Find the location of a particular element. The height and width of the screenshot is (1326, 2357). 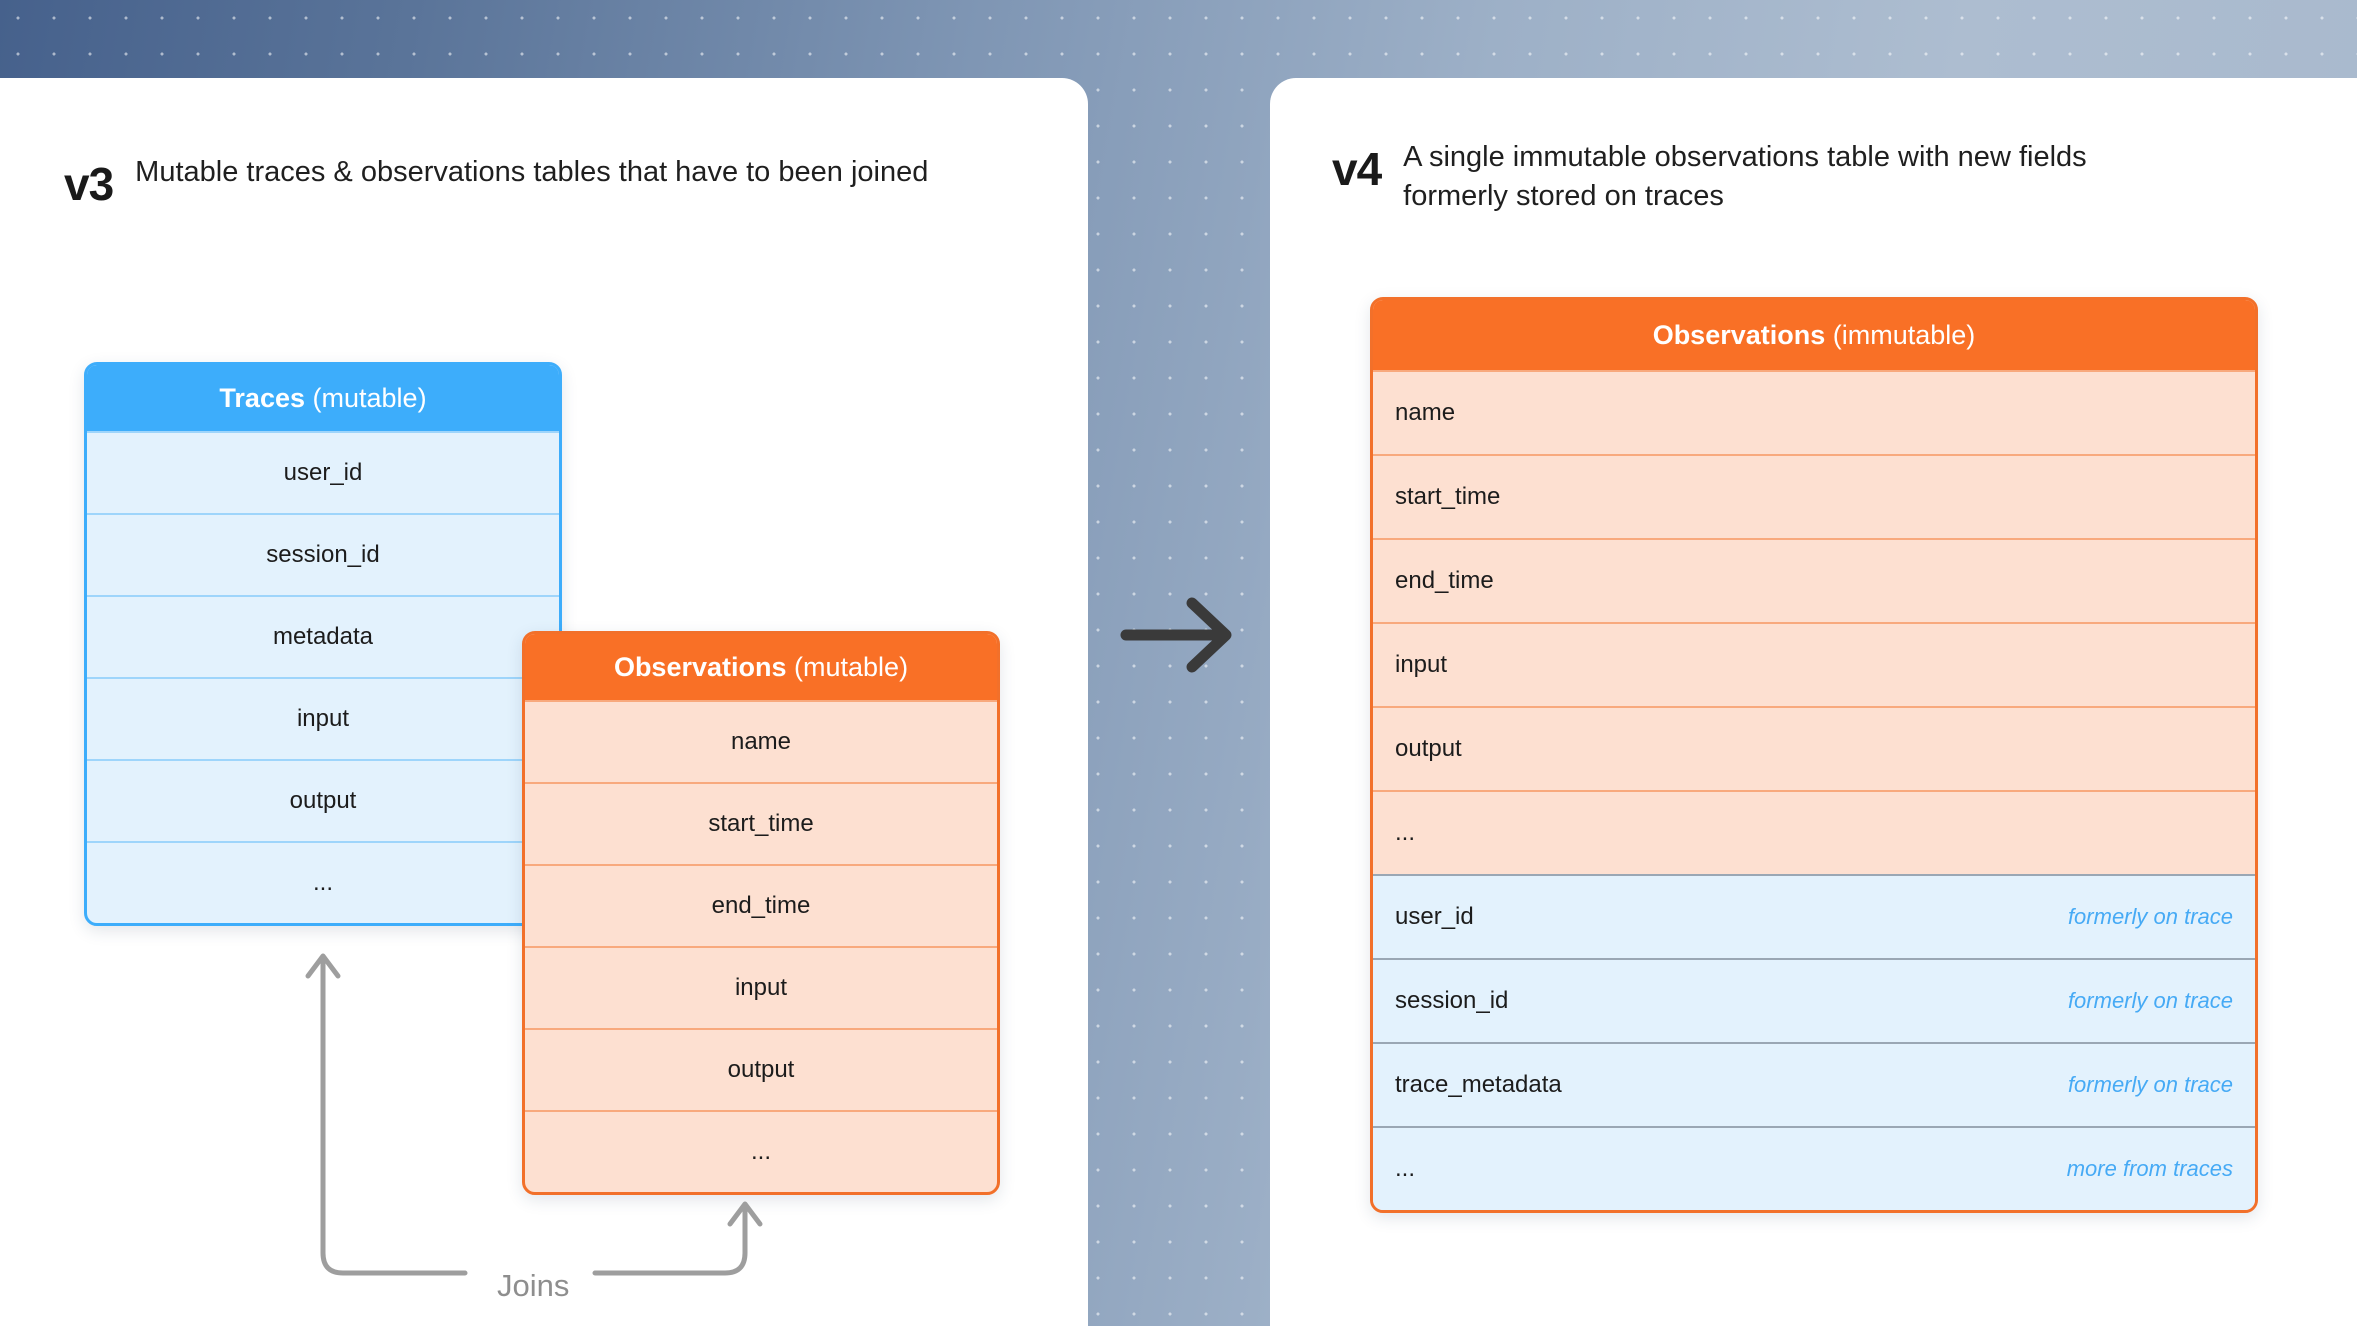

table-observations-title: Observations is located at coordinates (700, 666).